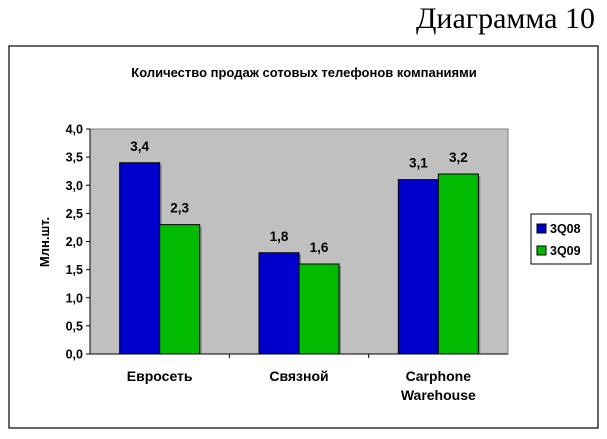 The image size is (607, 439). Describe the element at coordinates (561, 239) in the screenshot. I see `legend-box` at that location.